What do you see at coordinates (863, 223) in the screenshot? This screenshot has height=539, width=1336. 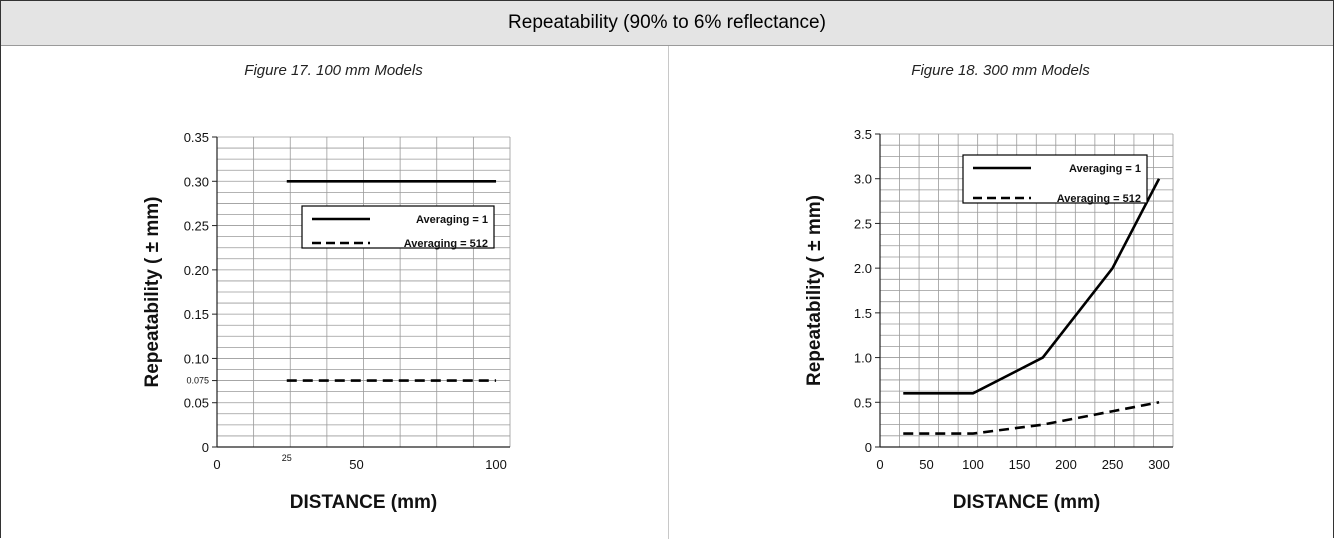 I see `y-tick-label: 2.5` at bounding box center [863, 223].